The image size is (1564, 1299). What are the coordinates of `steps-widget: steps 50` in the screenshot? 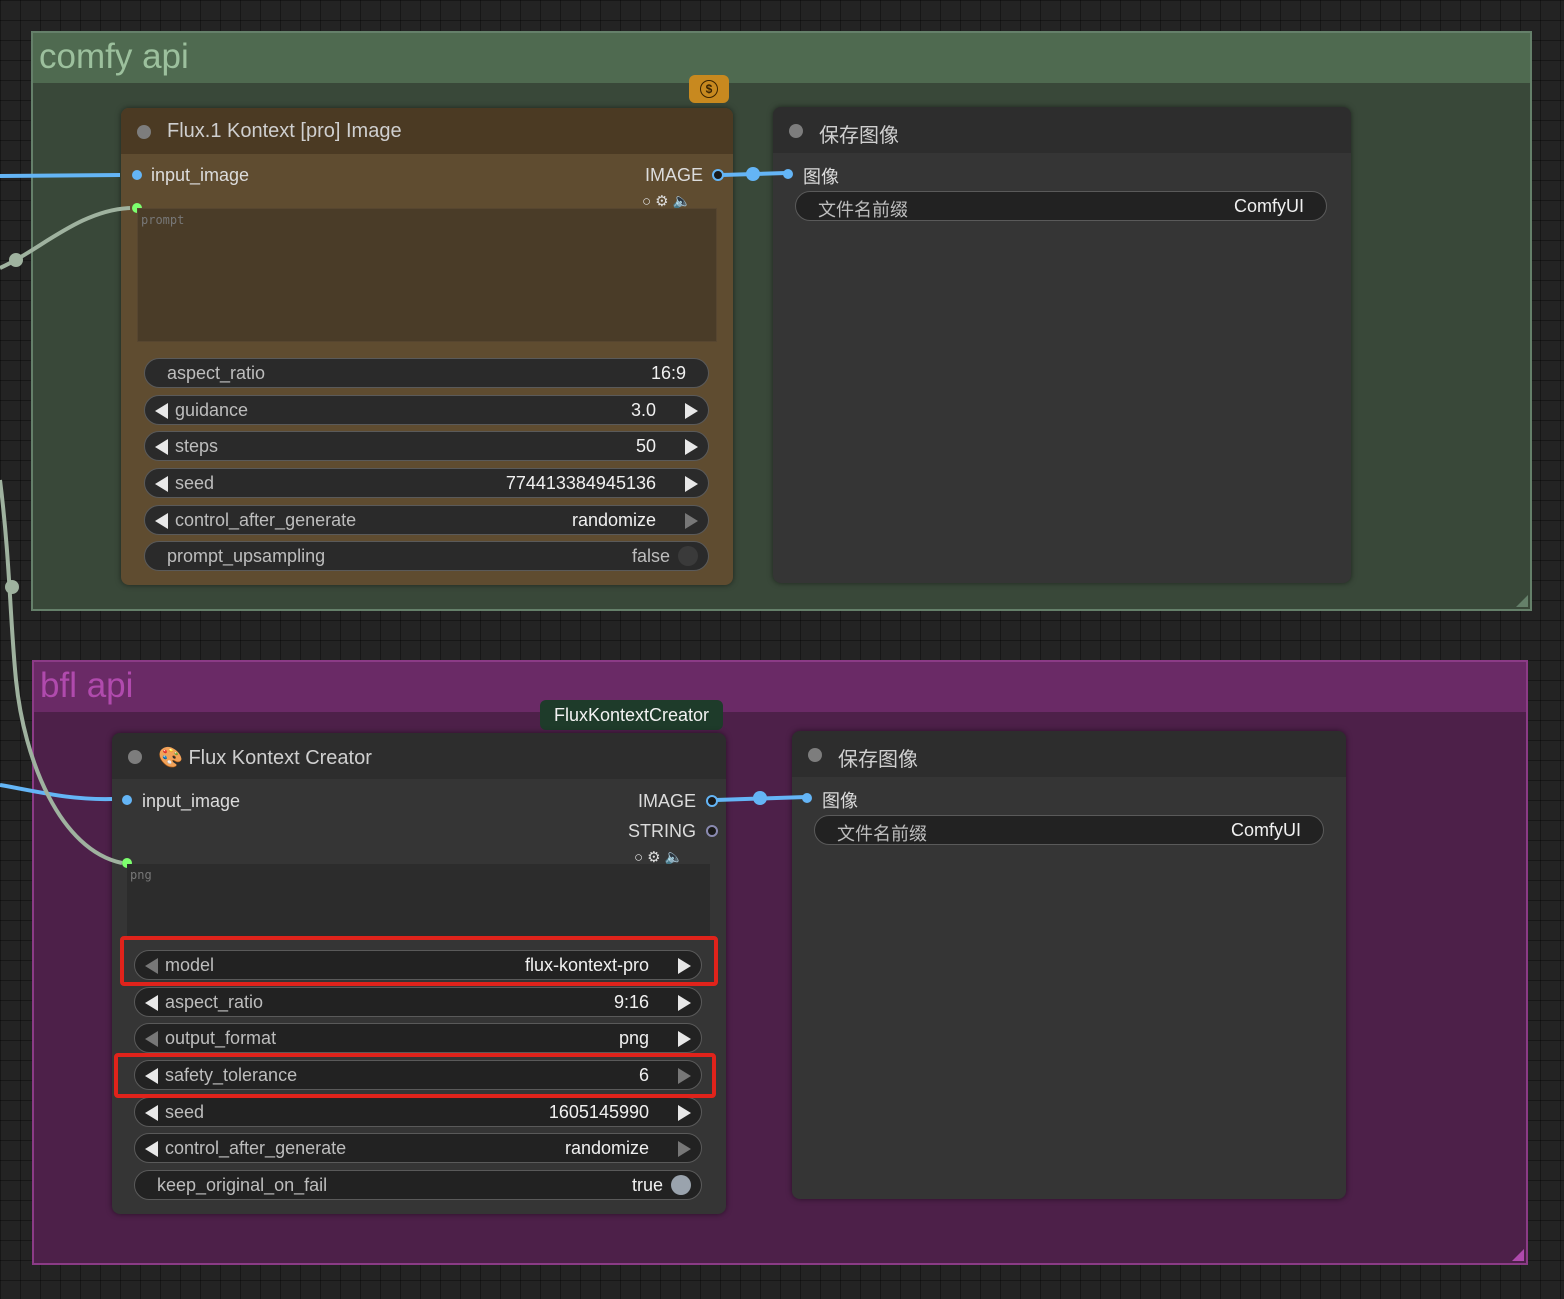 It's located at (426, 446).